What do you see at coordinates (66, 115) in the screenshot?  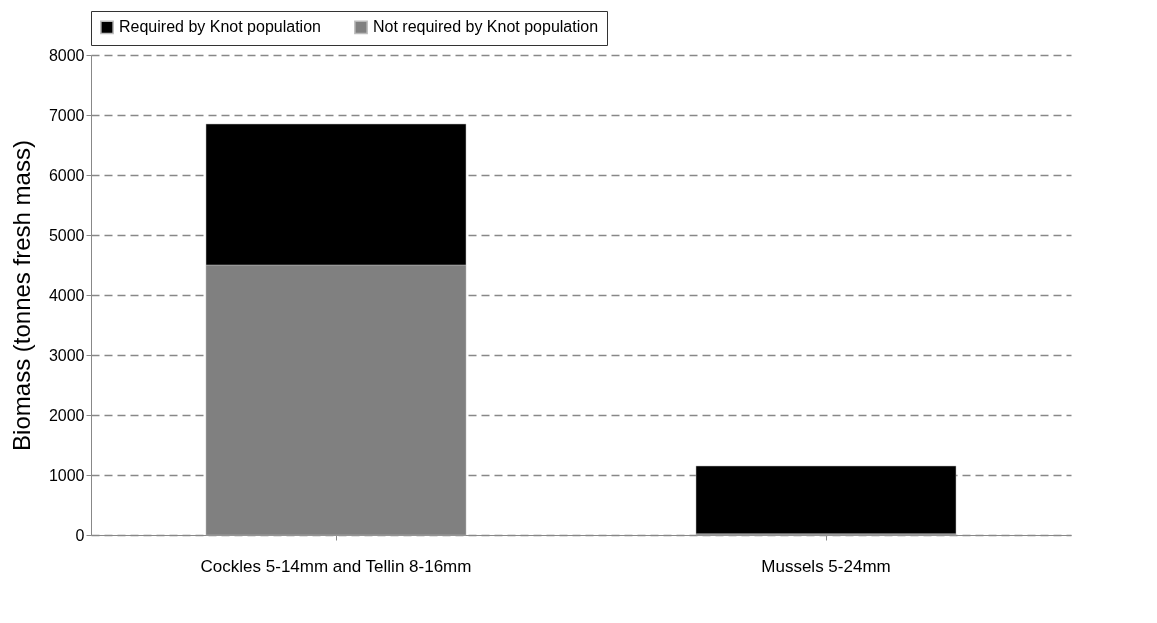 I see `y-tick-label: 7000` at bounding box center [66, 115].